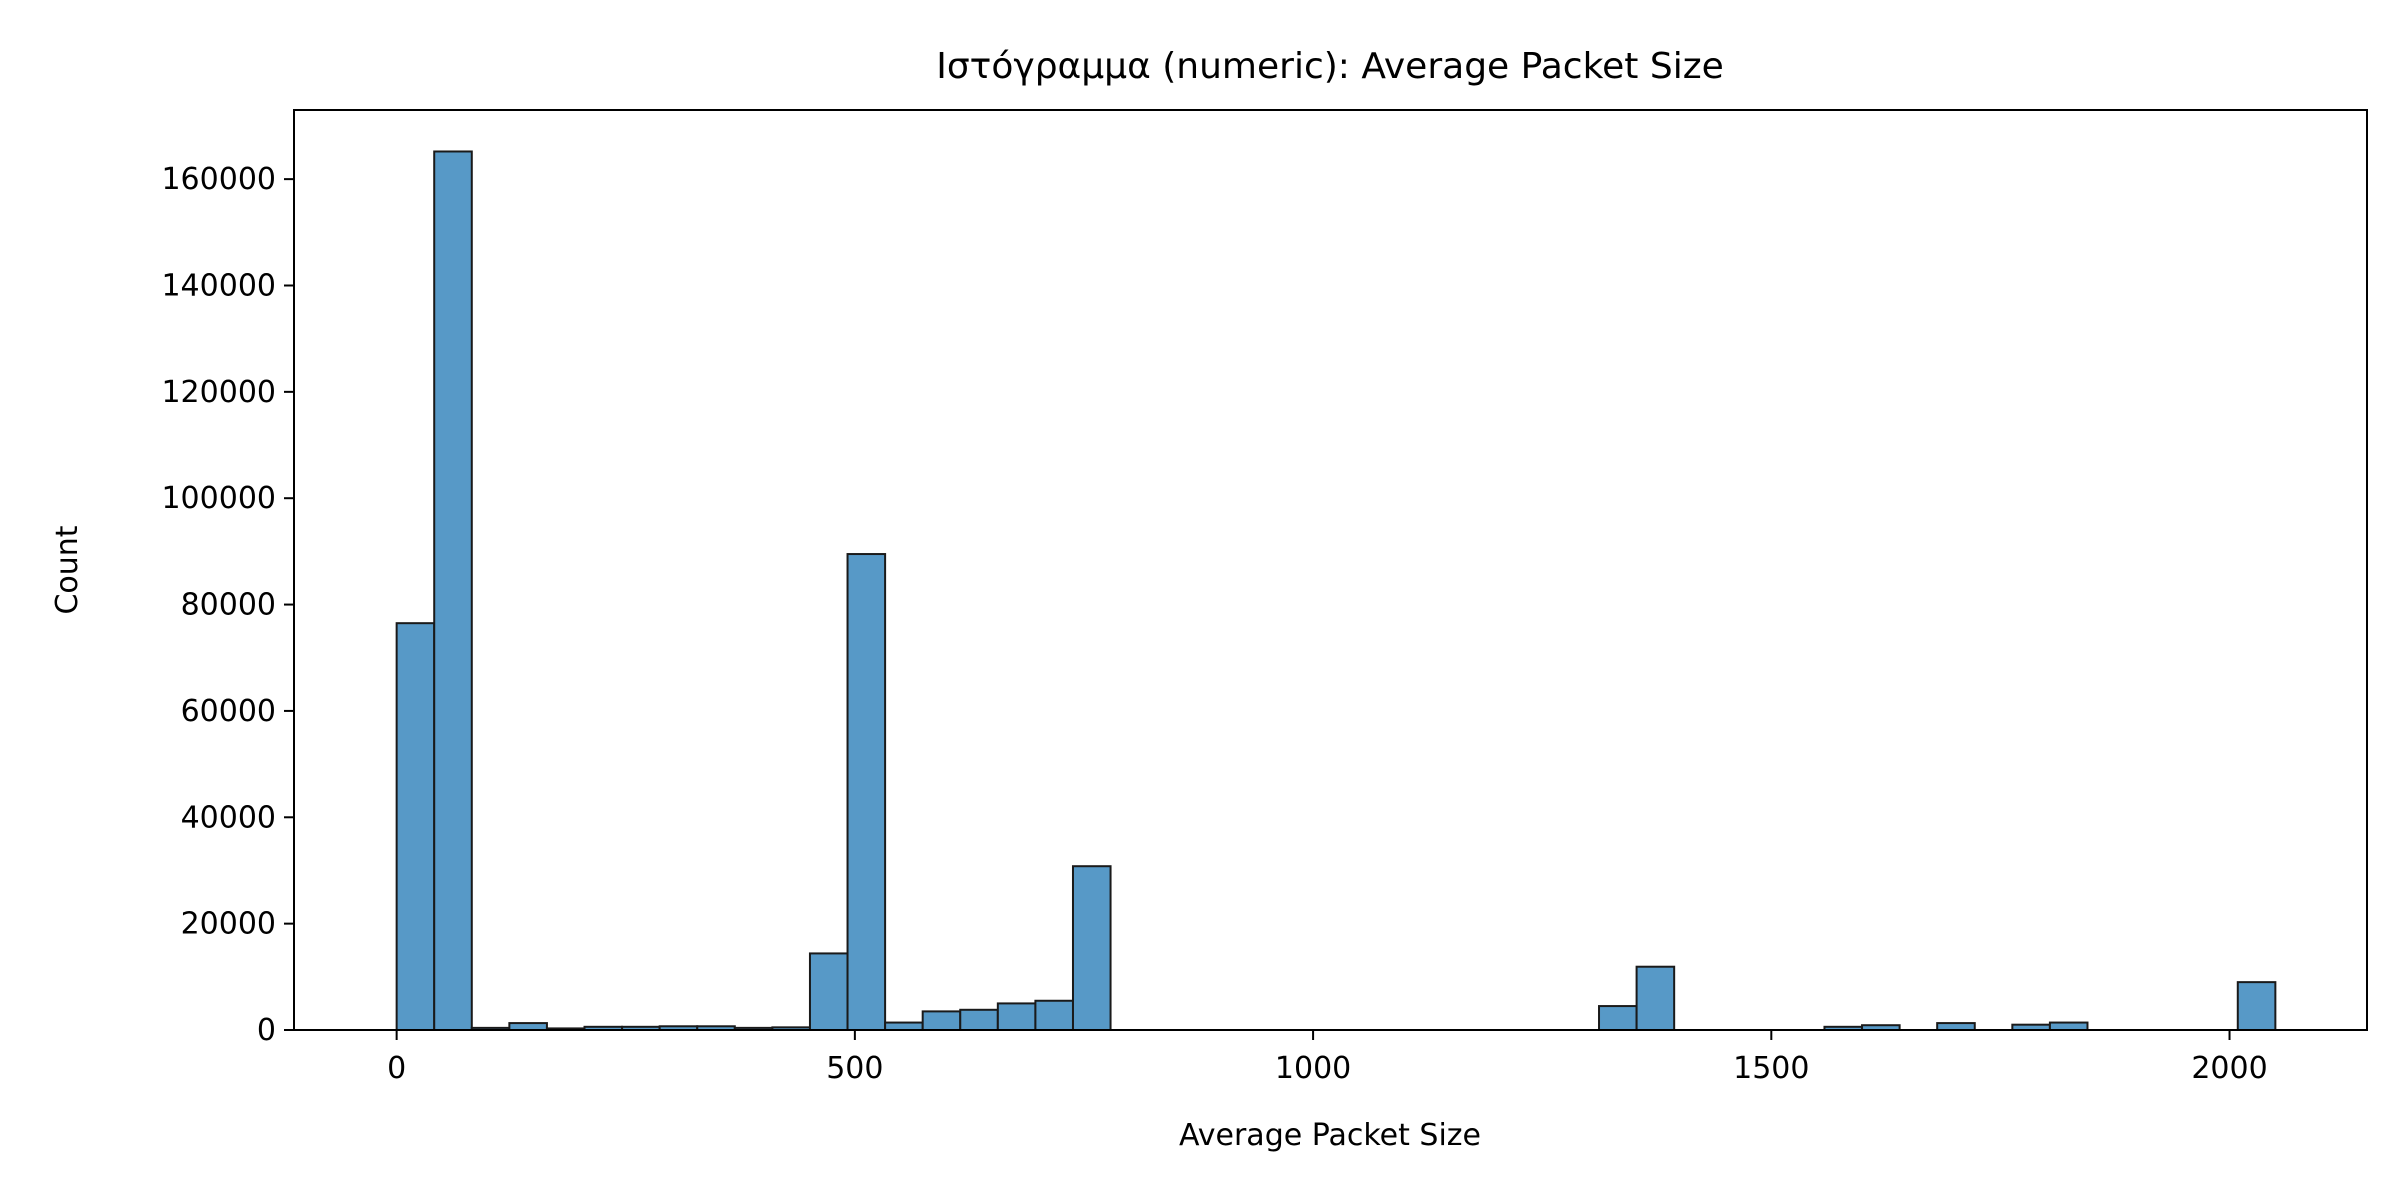  What do you see at coordinates (228, 817) in the screenshot?
I see `y-tick-label: 40000` at bounding box center [228, 817].